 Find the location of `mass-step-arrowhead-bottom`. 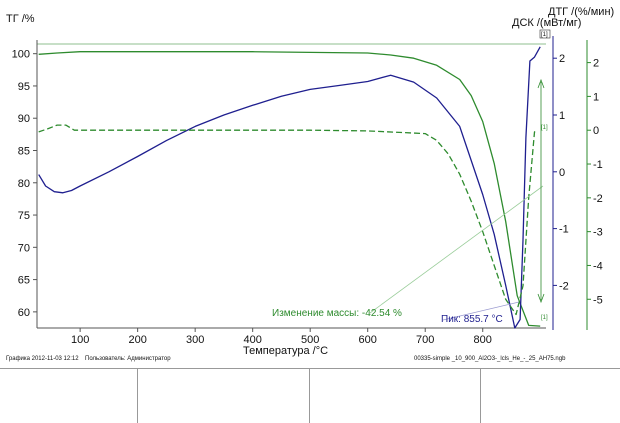

mass-step-arrowhead-bottom is located at coordinates (541, 298).